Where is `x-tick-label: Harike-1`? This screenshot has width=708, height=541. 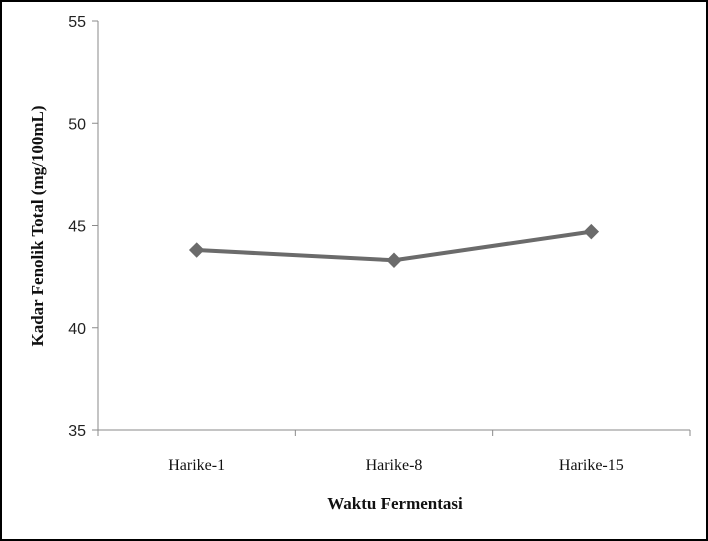
x-tick-label: Harike-1 is located at coordinates (196, 465).